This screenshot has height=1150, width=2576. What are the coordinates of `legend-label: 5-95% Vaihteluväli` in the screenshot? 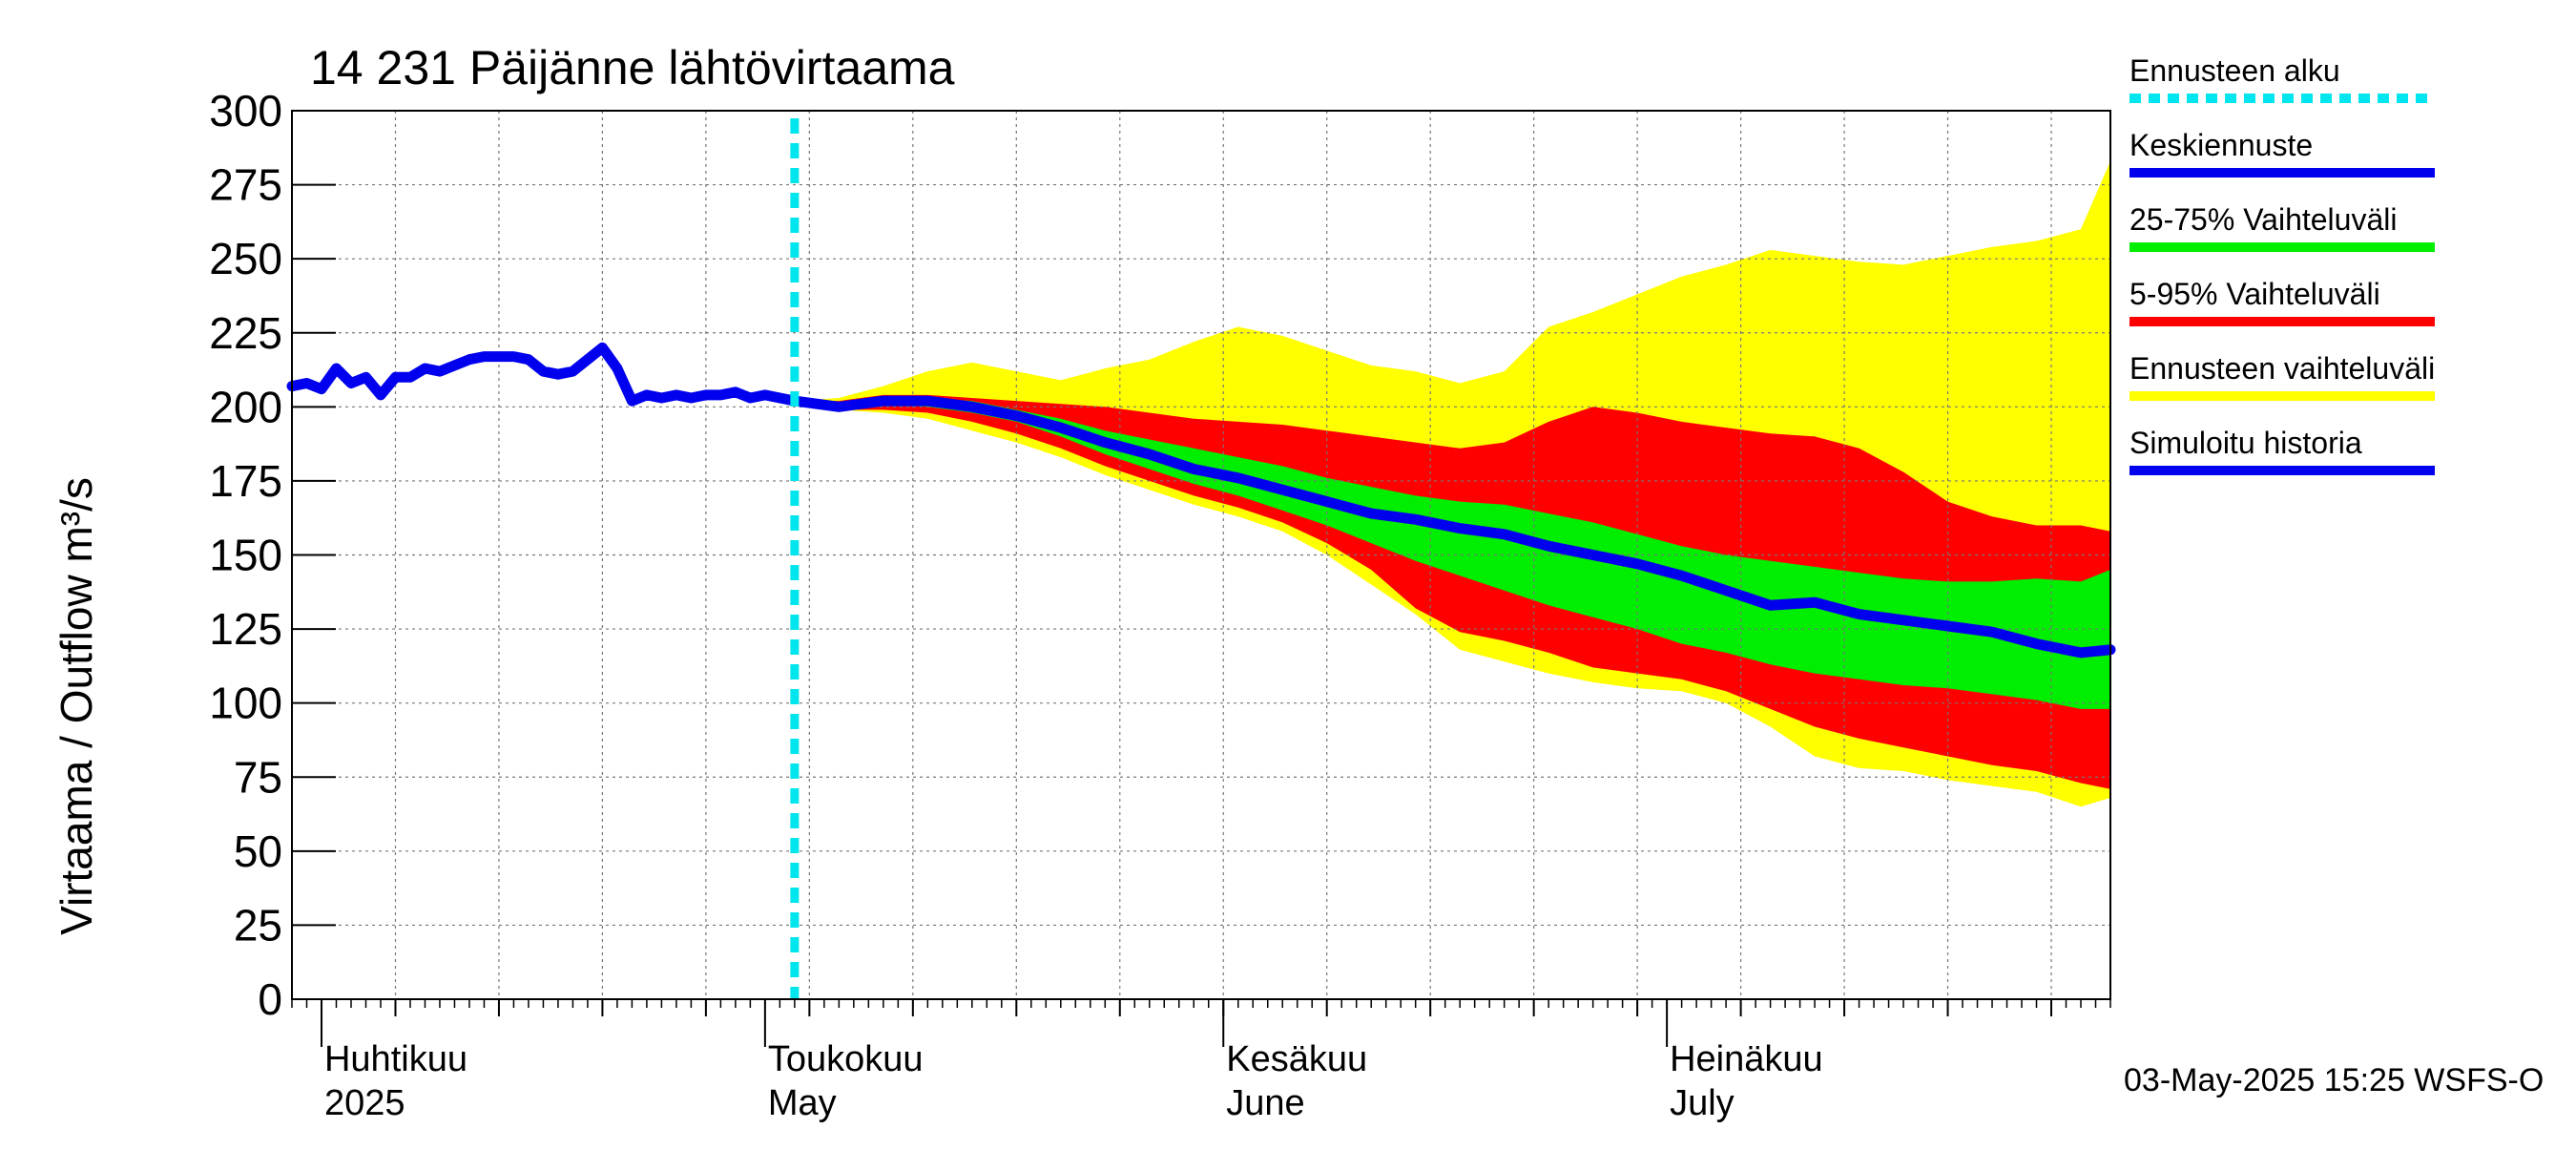 It's located at (2254, 294).